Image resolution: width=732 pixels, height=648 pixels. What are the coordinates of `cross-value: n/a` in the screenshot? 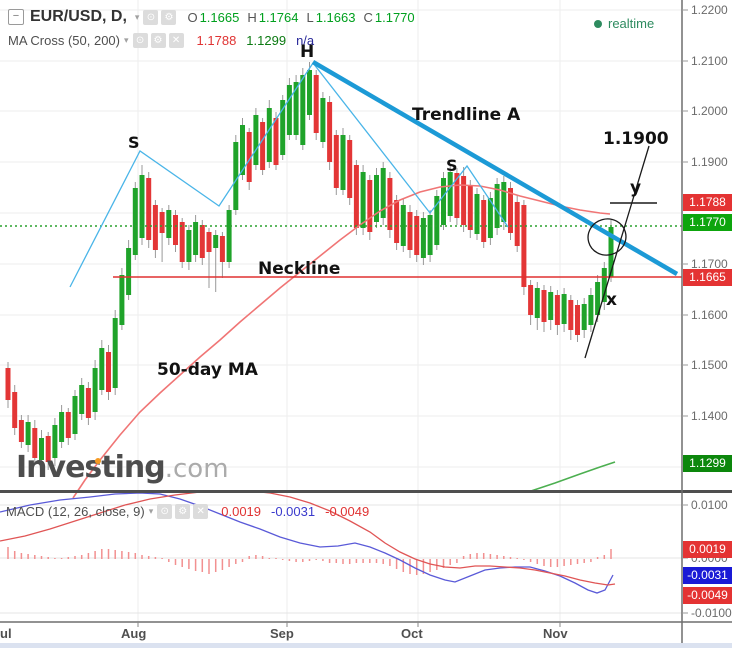 It's located at (305, 40).